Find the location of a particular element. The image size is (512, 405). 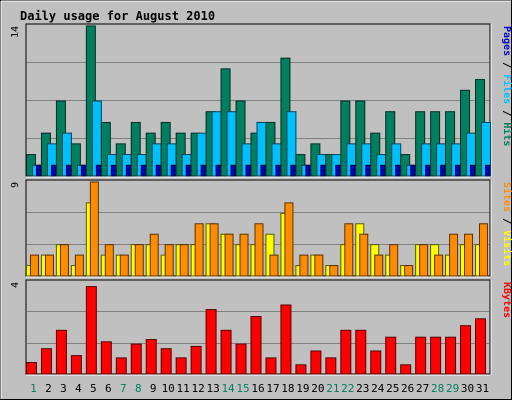

legend-kbytes: KBytes is located at coordinates (506, 300).